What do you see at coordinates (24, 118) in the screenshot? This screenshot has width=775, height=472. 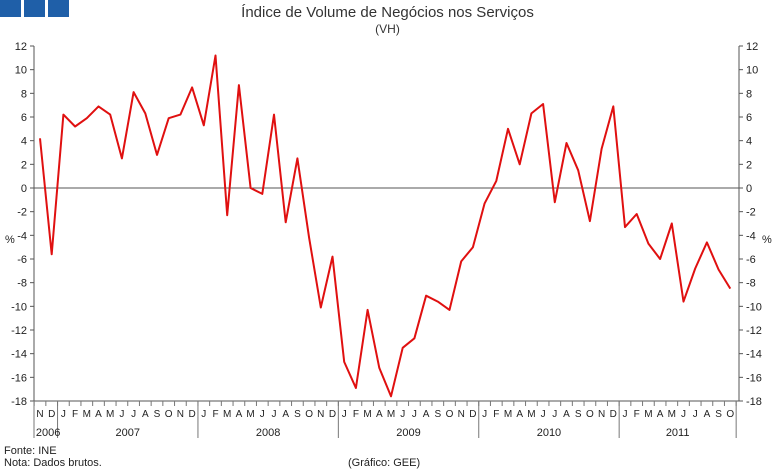 I see `y-tick-label-left: 6` at bounding box center [24, 118].